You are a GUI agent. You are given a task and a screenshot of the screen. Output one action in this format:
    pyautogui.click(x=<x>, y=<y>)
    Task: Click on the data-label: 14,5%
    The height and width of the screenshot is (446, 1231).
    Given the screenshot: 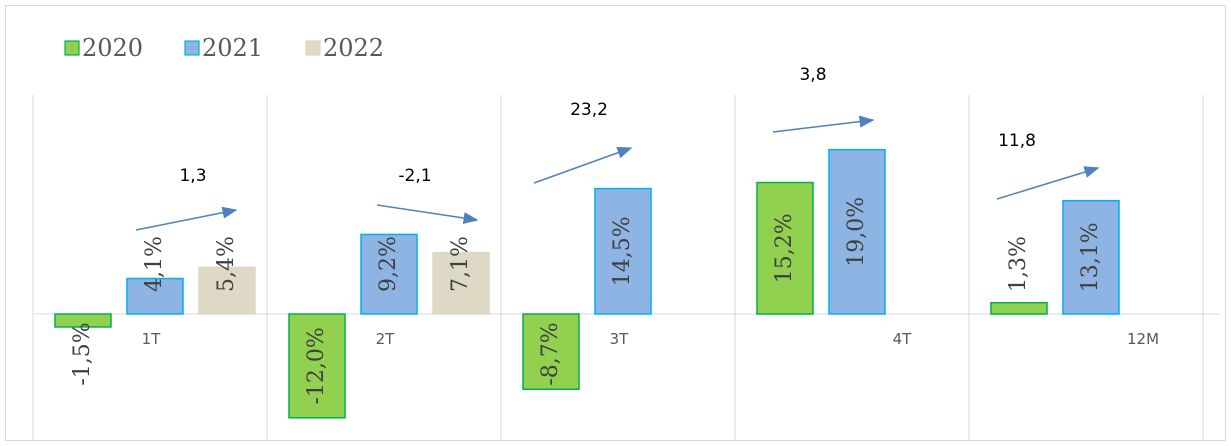 What is the action you would take?
    pyautogui.click(x=622, y=251)
    